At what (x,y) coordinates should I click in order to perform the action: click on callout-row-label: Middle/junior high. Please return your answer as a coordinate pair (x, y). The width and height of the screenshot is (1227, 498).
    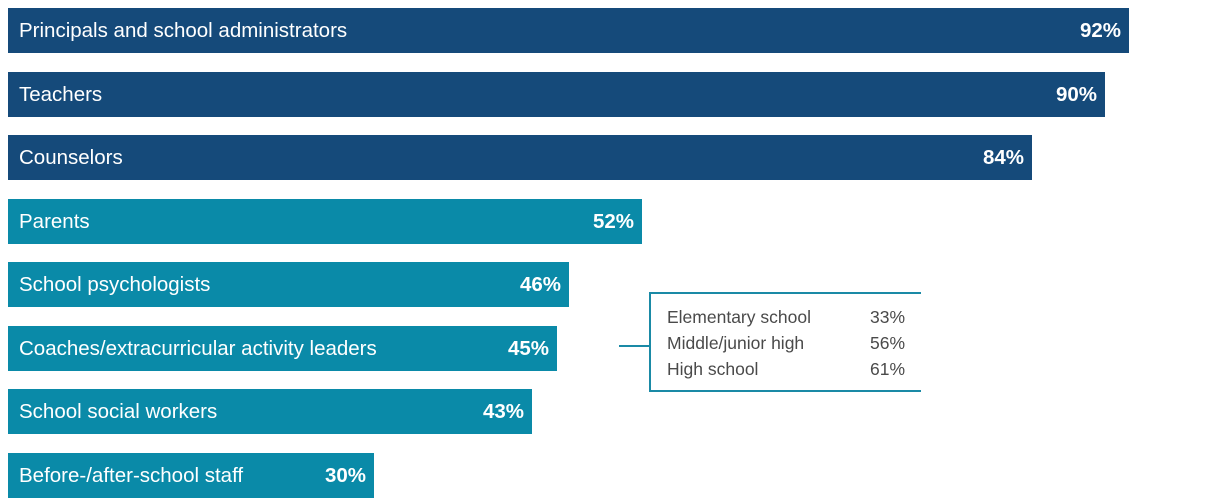
    Looking at the image, I should click on (736, 343).